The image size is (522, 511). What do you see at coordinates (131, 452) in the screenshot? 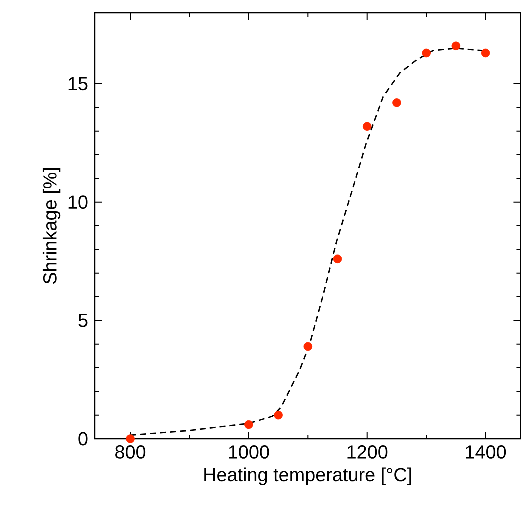
I see `x-tick-label: 800` at bounding box center [131, 452].